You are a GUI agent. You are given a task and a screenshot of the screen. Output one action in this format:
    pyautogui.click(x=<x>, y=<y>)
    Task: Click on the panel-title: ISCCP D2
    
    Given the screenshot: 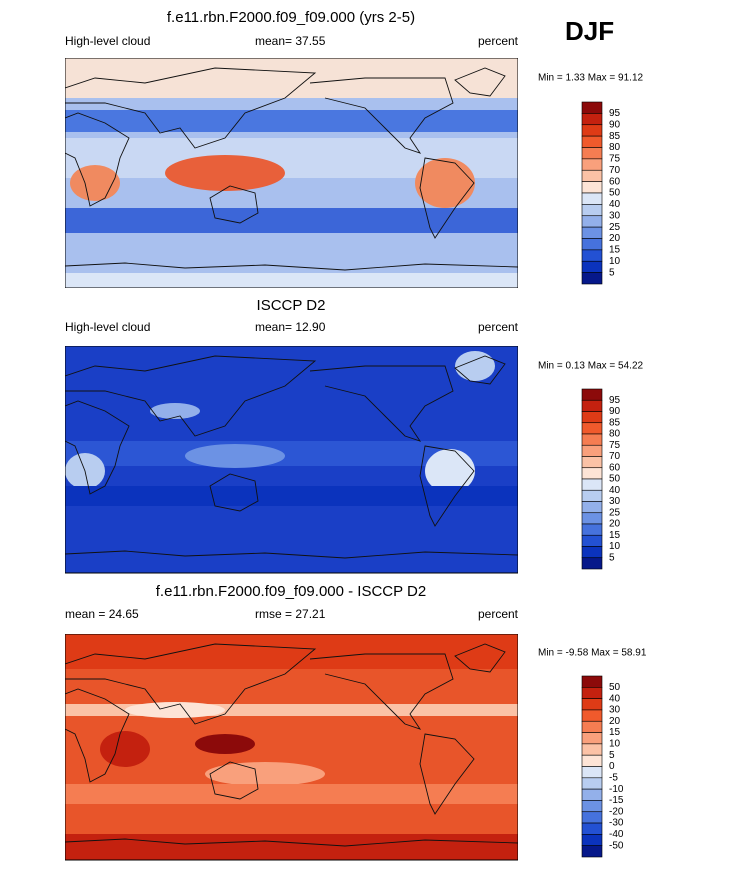 What is the action you would take?
    pyautogui.click(x=291, y=305)
    